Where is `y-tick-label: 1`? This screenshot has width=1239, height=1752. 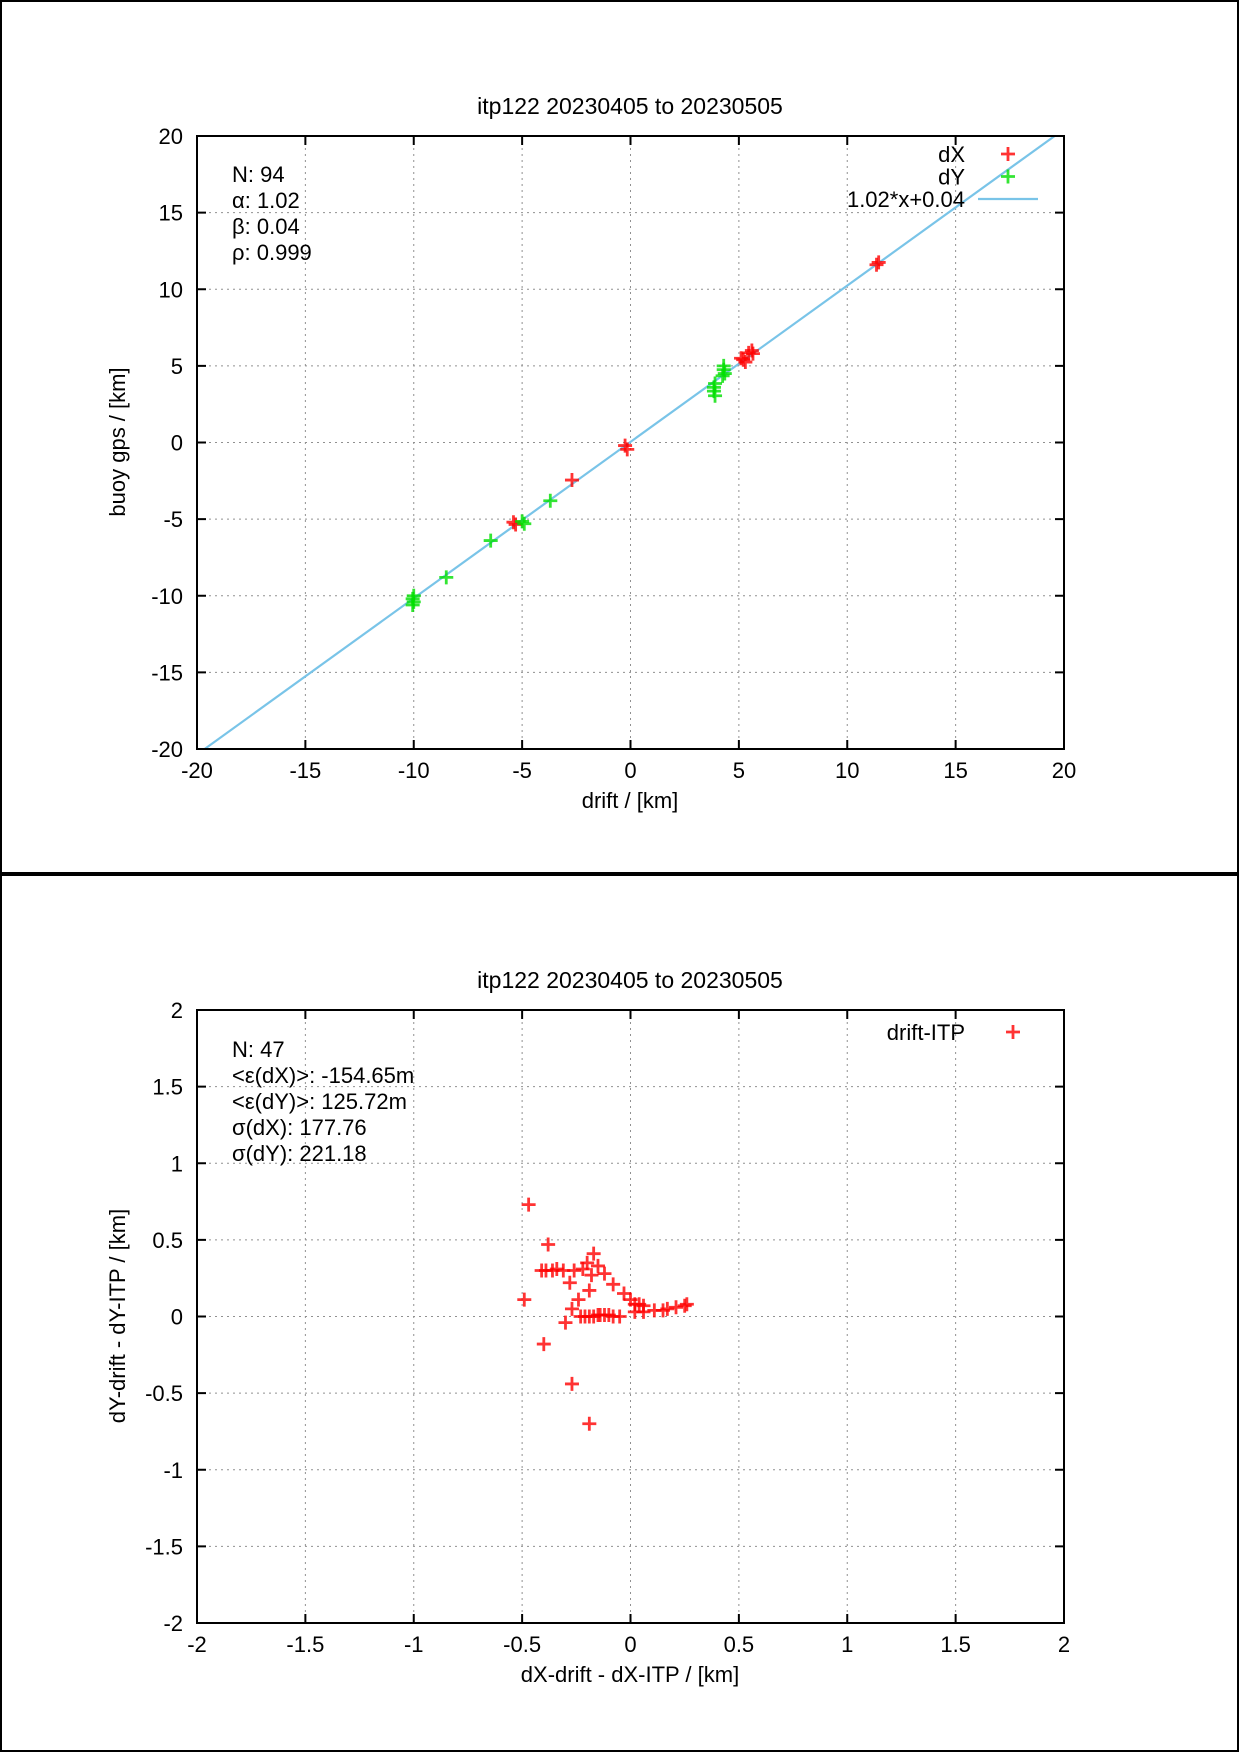
y-tick-label: 1 is located at coordinates (177, 1163).